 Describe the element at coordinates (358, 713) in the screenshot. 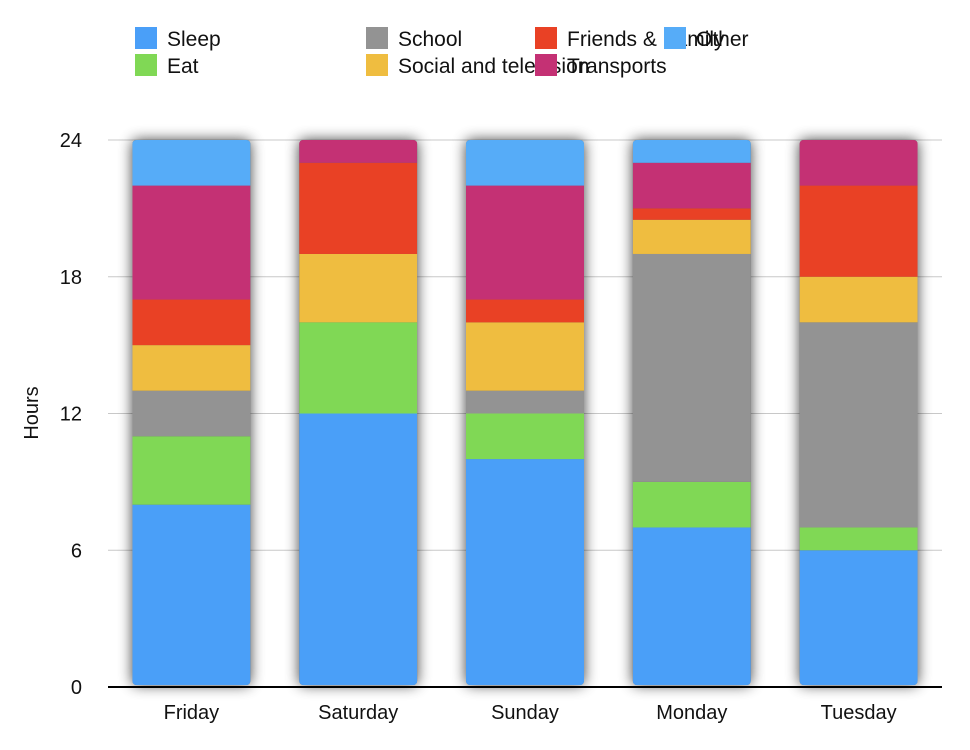

I see `x-tick-label-saturday: Saturday` at that location.